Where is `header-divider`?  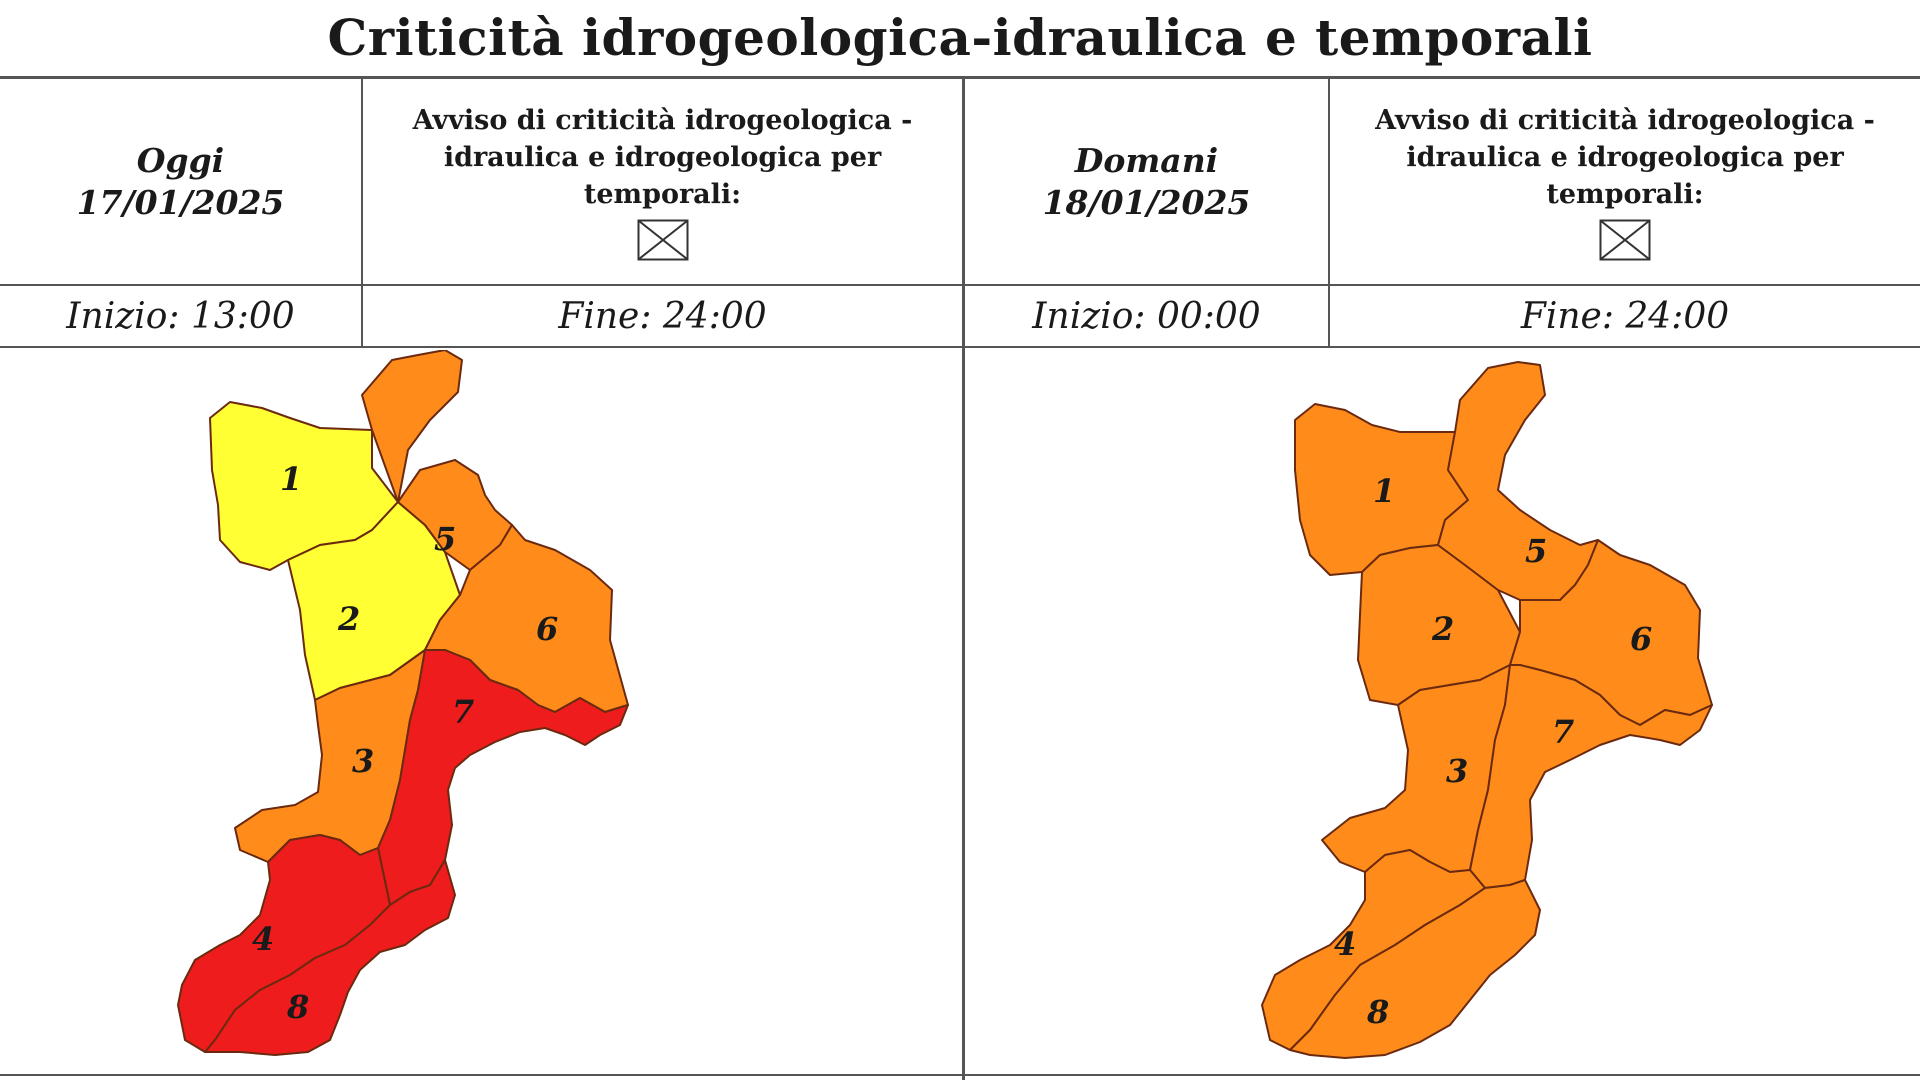 header-divider is located at coordinates (960, 285).